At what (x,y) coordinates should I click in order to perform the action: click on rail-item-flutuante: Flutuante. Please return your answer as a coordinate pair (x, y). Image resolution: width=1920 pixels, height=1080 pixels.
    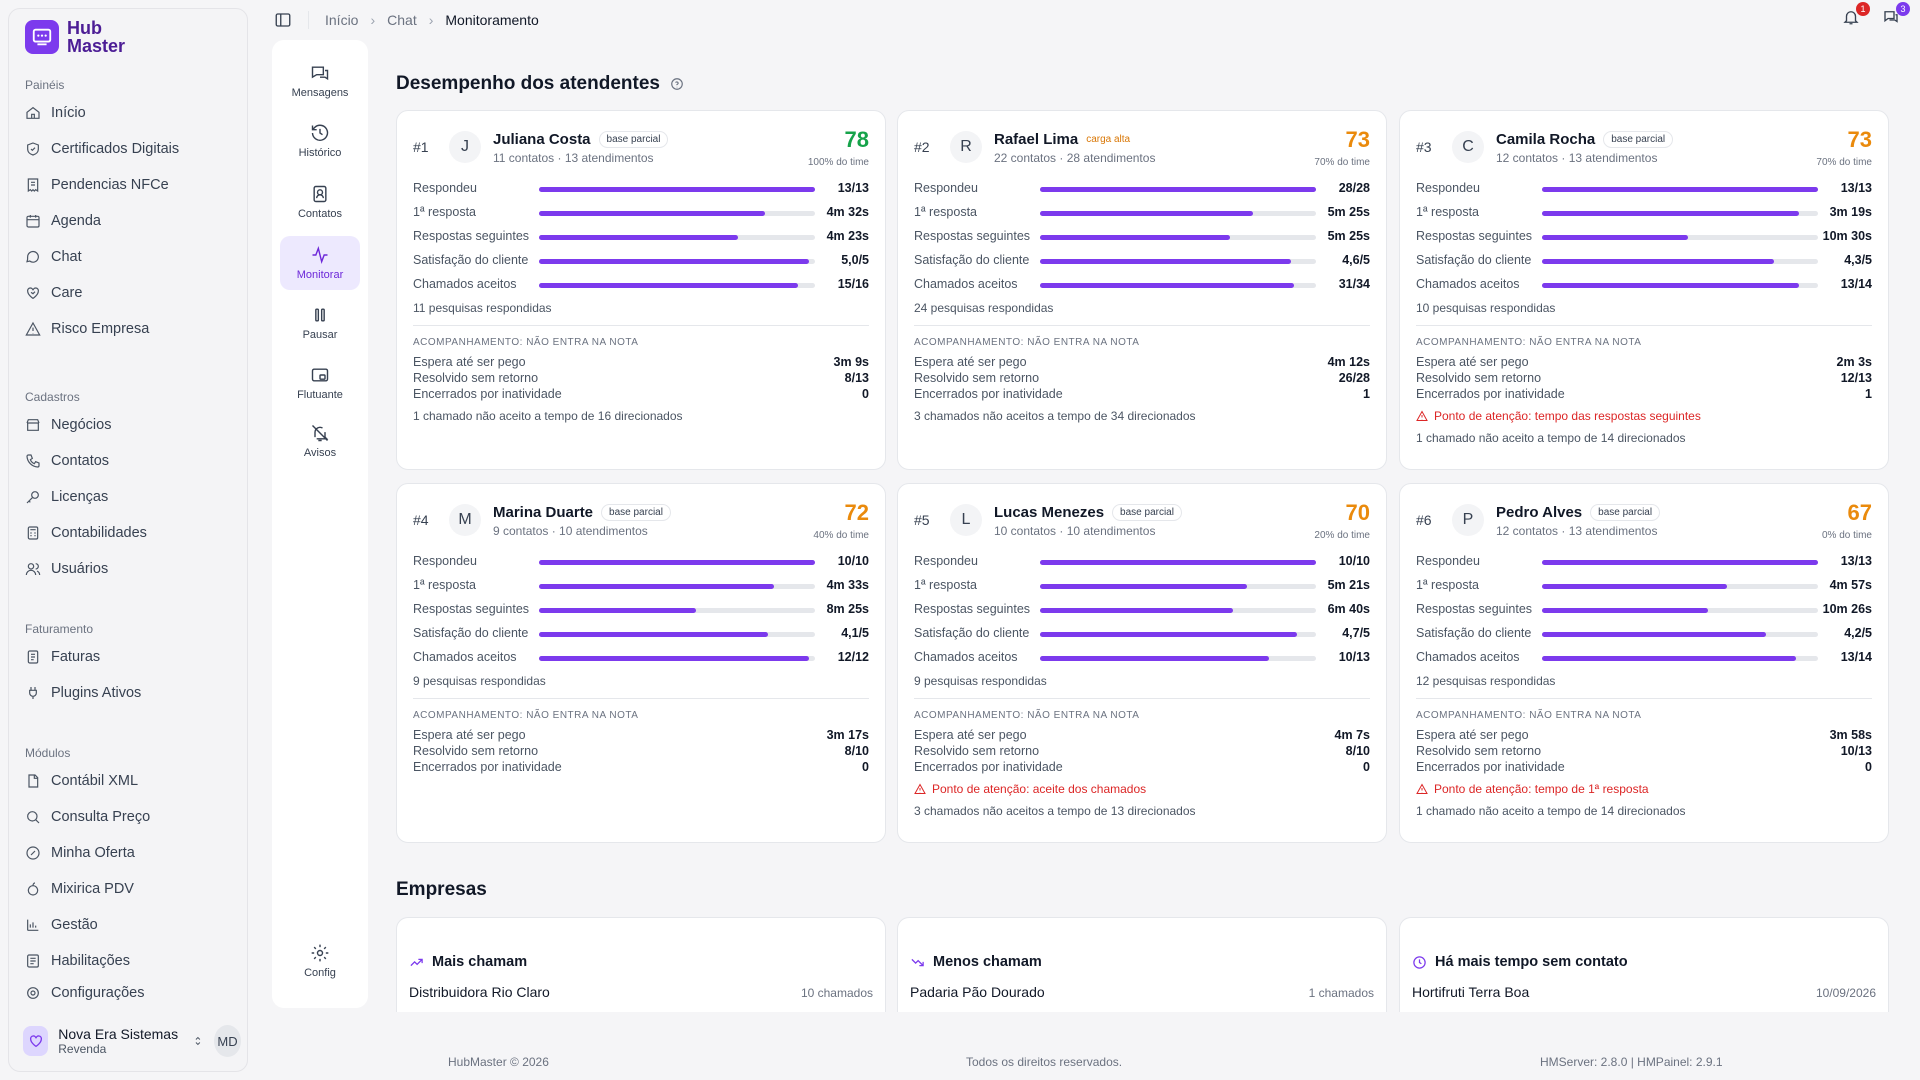
    Looking at the image, I should click on (320, 383).